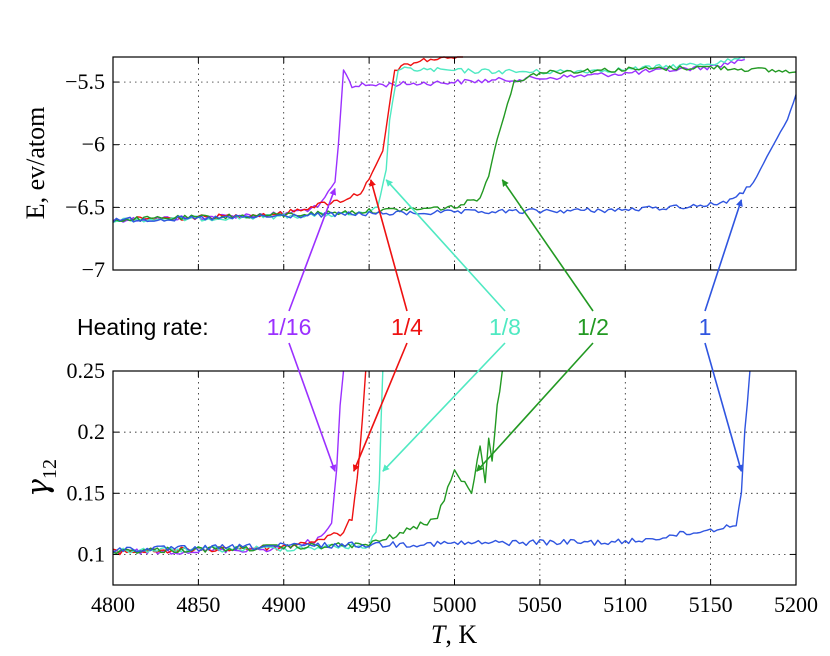 This screenshot has height=656, width=830. What do you see at coordinates (85, 175) in the screenshot?
I see `energy-y-tick-labels: −7 −6.5 −6 −5.5` at bounding box center [85, 175].